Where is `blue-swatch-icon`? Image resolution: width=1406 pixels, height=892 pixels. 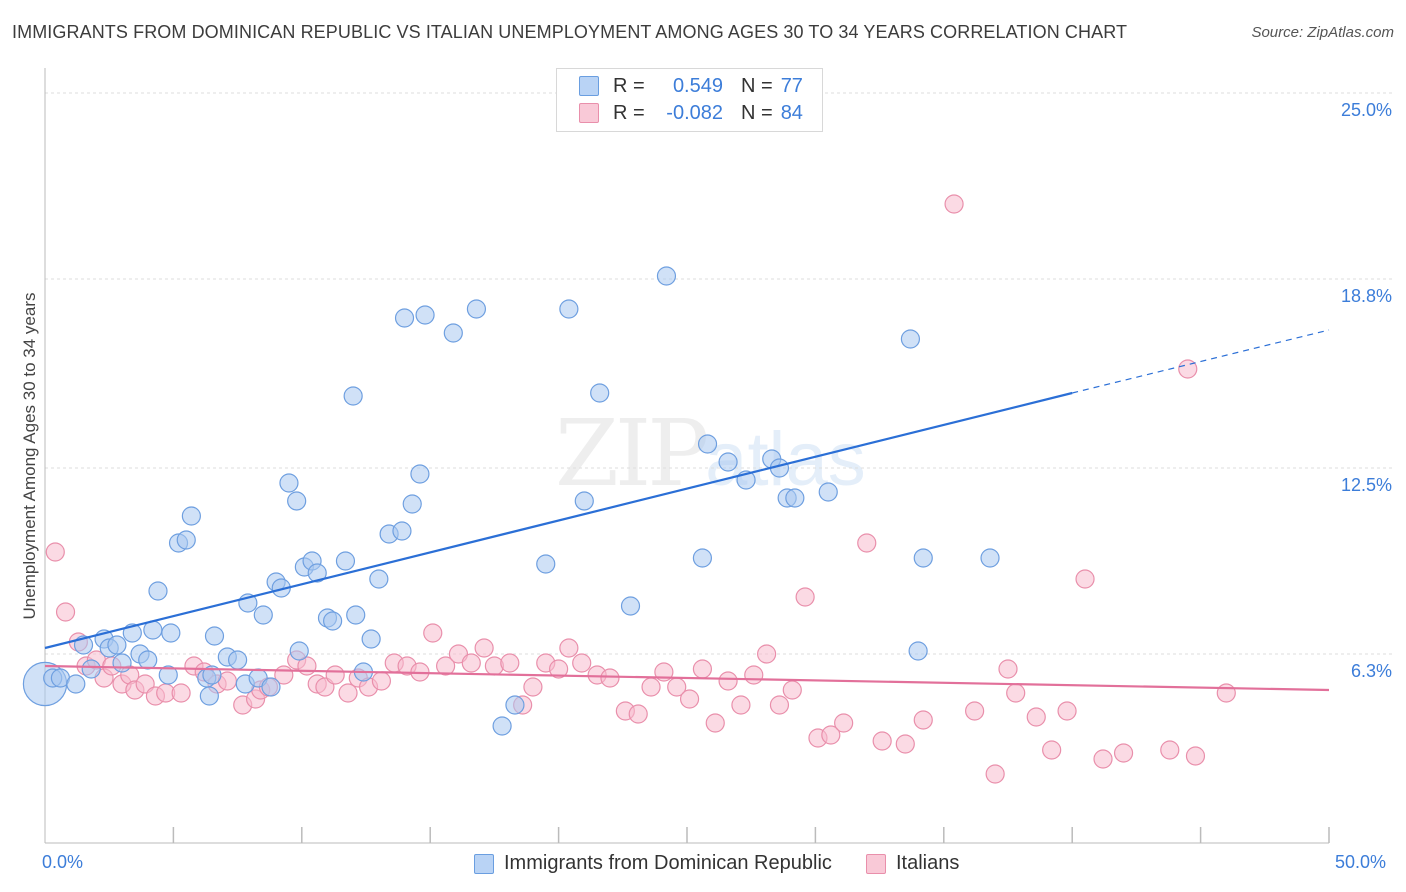
blue-swatch-icon is located at coordinates (589, 86).